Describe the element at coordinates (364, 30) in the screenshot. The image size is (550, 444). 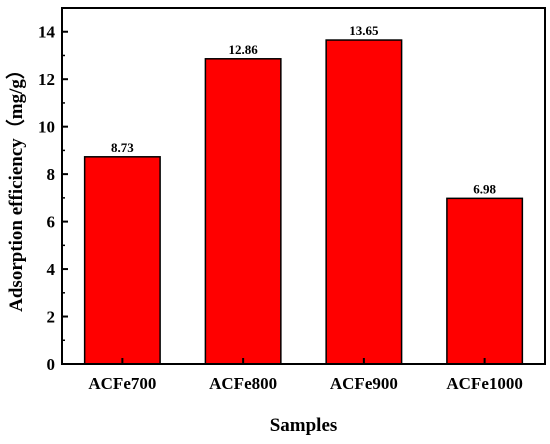
I see `bar-value-label: 13.65` at that location.